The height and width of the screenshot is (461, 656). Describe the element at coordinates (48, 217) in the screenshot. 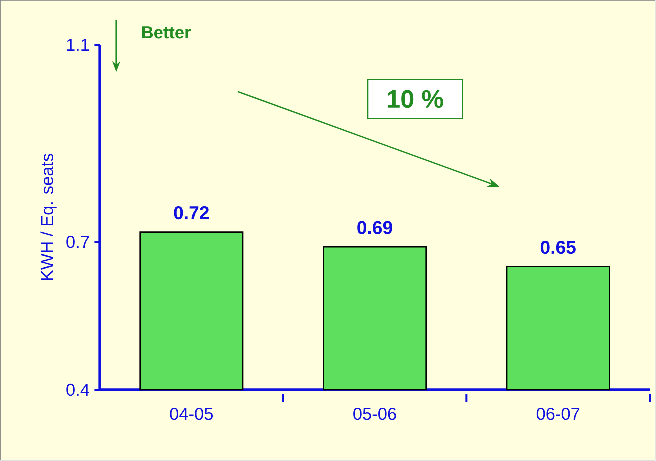

I see `y-axis-title: KWH / Eq. seats` at that location.